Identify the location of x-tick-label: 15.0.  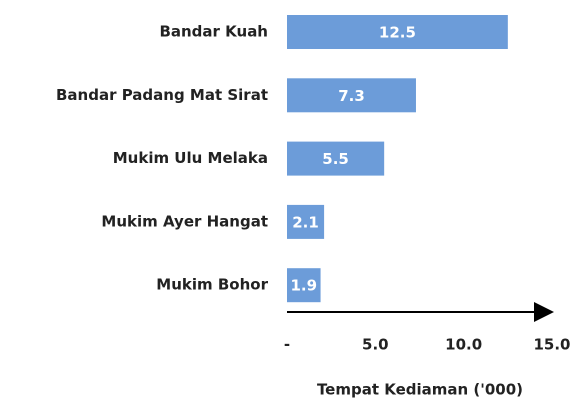
(551, 345).